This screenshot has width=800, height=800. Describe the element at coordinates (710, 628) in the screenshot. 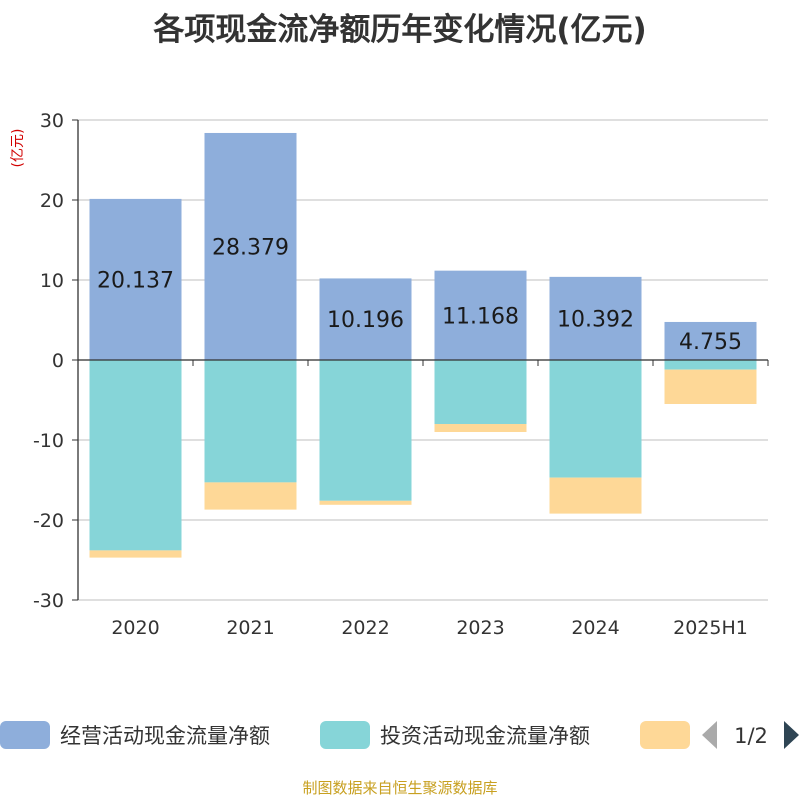

I see `x-tick-label: 2025H1` at that location.